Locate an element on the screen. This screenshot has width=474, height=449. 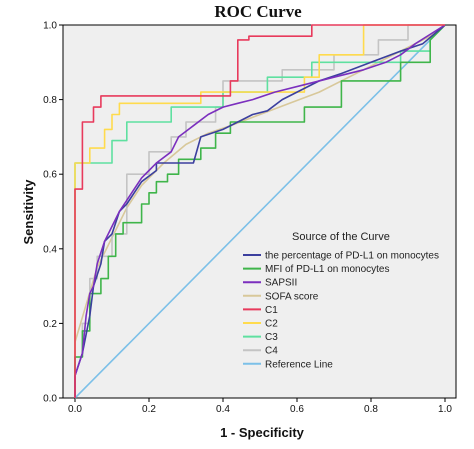
legend-label-3: SOFA score is located at coordinates (292, 296).